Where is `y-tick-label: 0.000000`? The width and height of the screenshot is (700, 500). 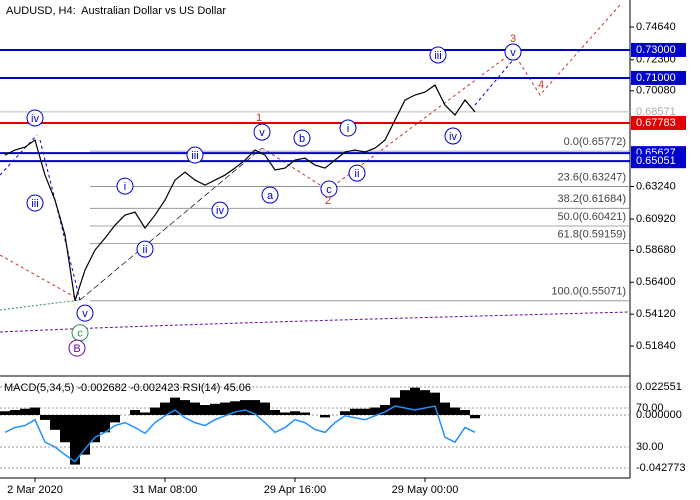 y-tick-label: 0.000000 is located at coordinates (659, 415).